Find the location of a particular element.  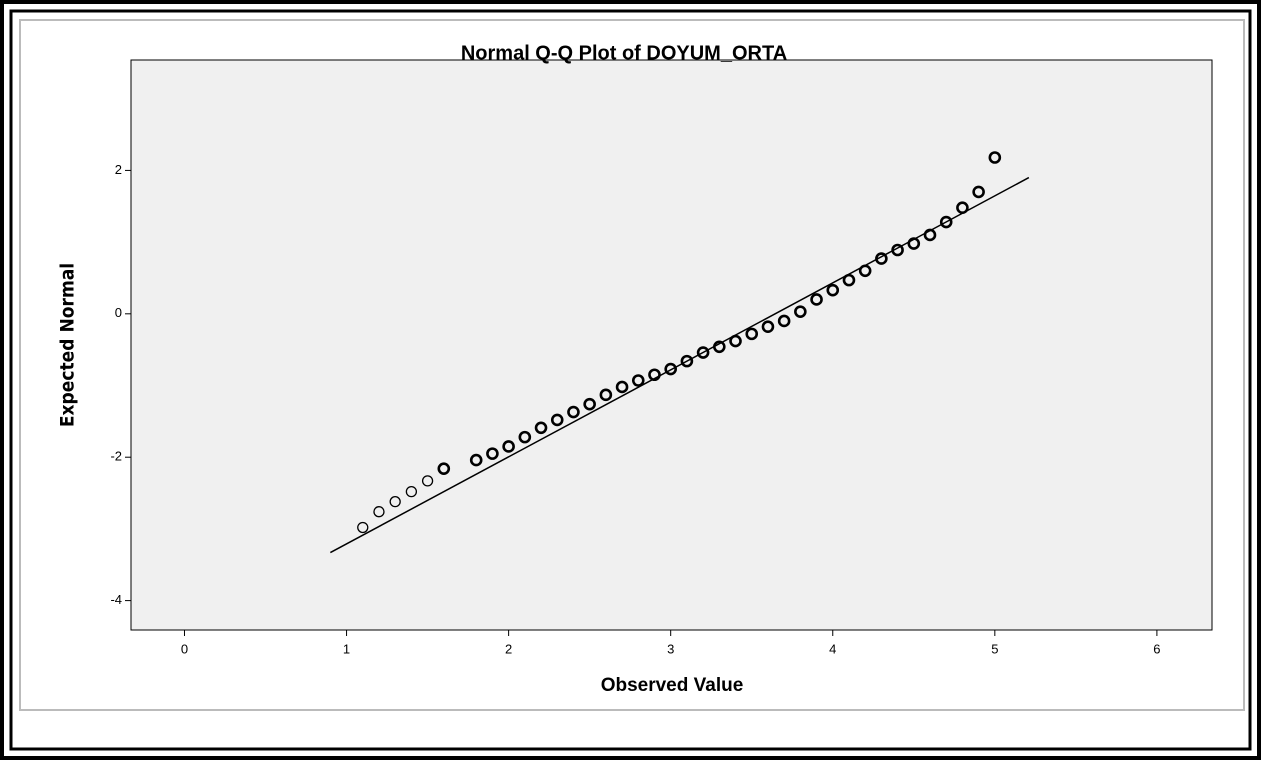

chart-title: Normal Q-Q Plot of DOYUM_ORTA is located at coordinates (624, 53).